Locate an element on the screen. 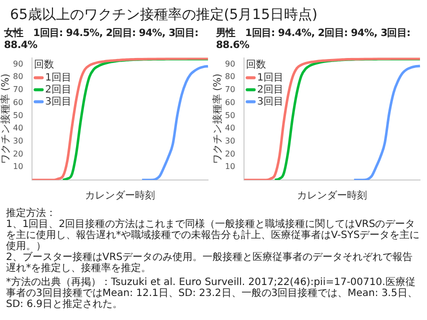  chart-subtitle: 男性 1回目: 94.4%, 2回目: 94%, 3回目: 88.6% is located at coordinates (313, 40).